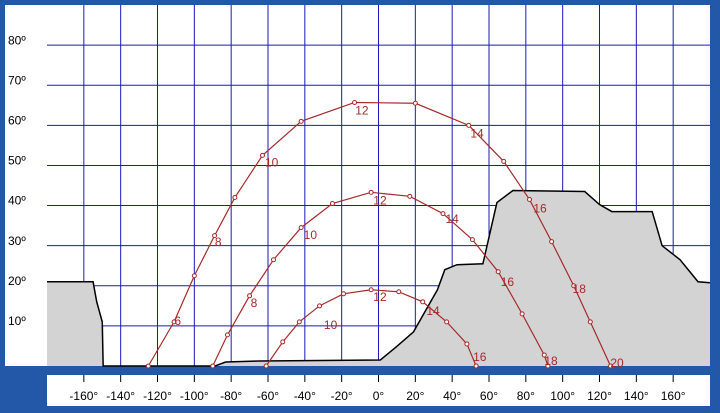 The width and height of the screenshot is (720, 413). Describe the element at coordinates (17, 121) in the screenshot. I see `y-tick-label: 60º` at that location.